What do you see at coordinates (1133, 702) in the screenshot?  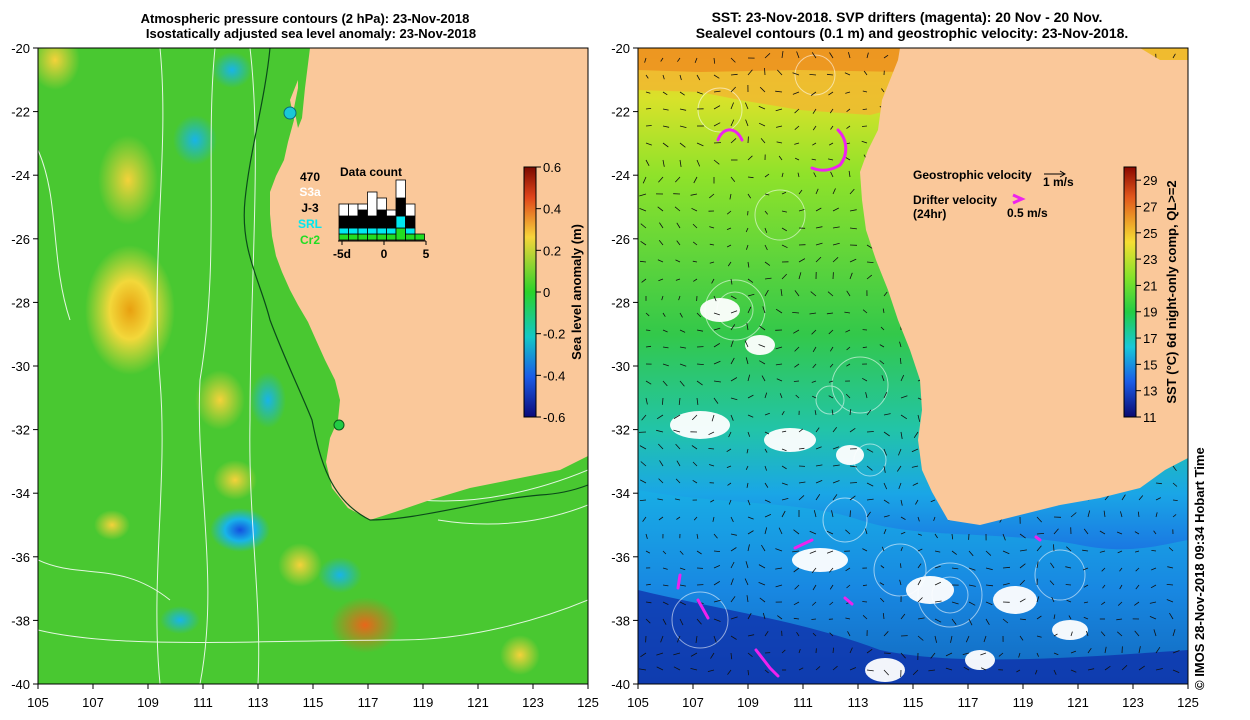 I see `right-x-tick-label: 123` at bounding box center [1133, 702].